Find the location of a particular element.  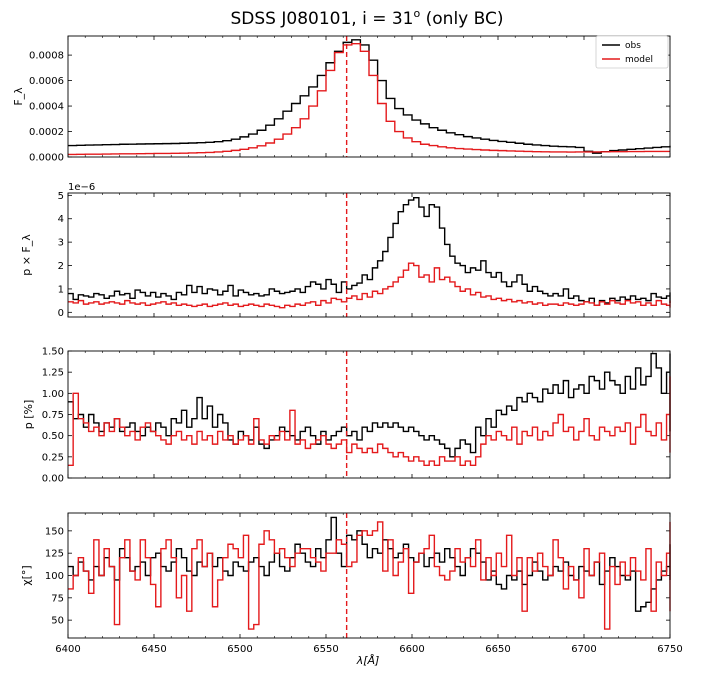

x-tick-label: 6700 is located at coordinates (583, 649).